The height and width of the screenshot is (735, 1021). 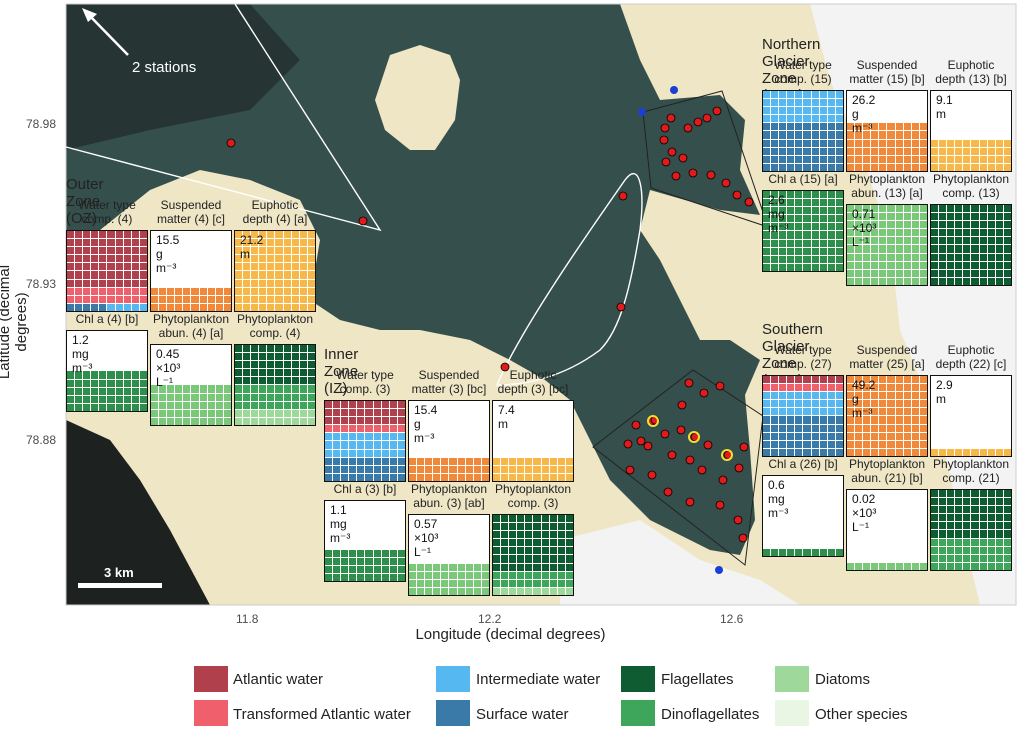 I want to click on cell-header-susp: Suspended matter (3) [bc], so click(x=449, y=382).